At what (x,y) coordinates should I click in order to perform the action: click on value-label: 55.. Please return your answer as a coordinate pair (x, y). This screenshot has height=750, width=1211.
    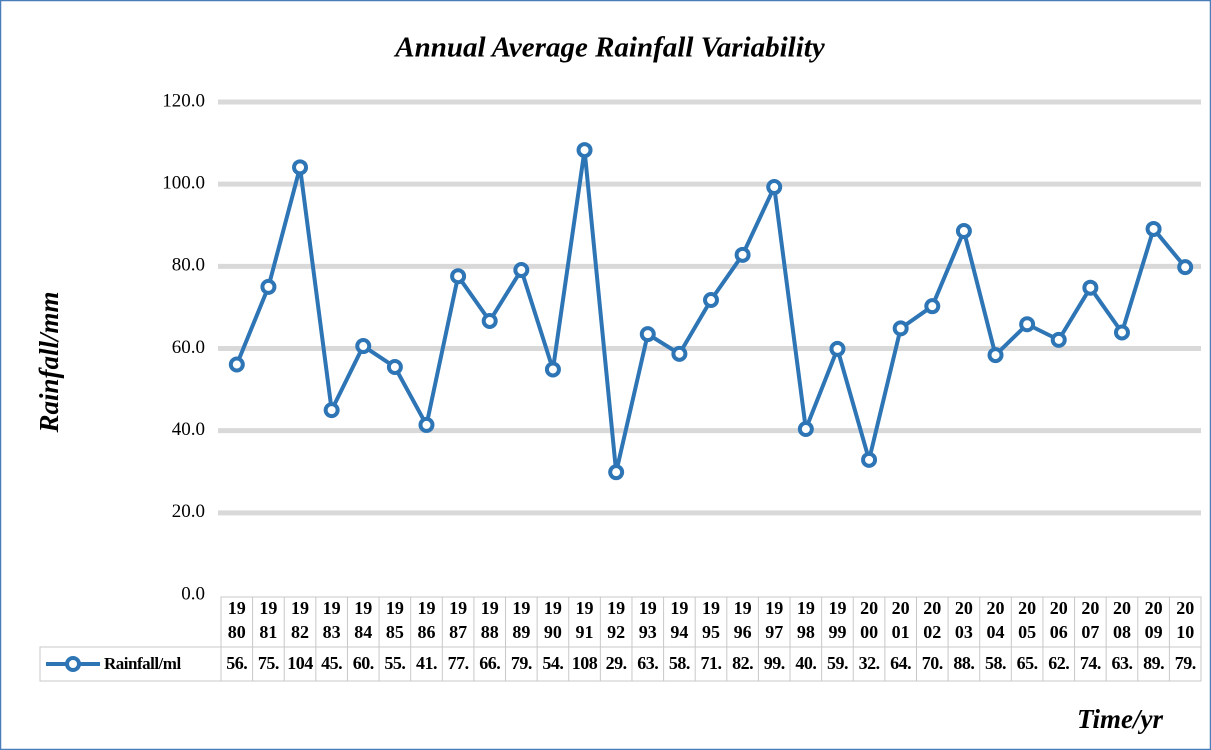
    Looking at the image, I should click on (394, 663).